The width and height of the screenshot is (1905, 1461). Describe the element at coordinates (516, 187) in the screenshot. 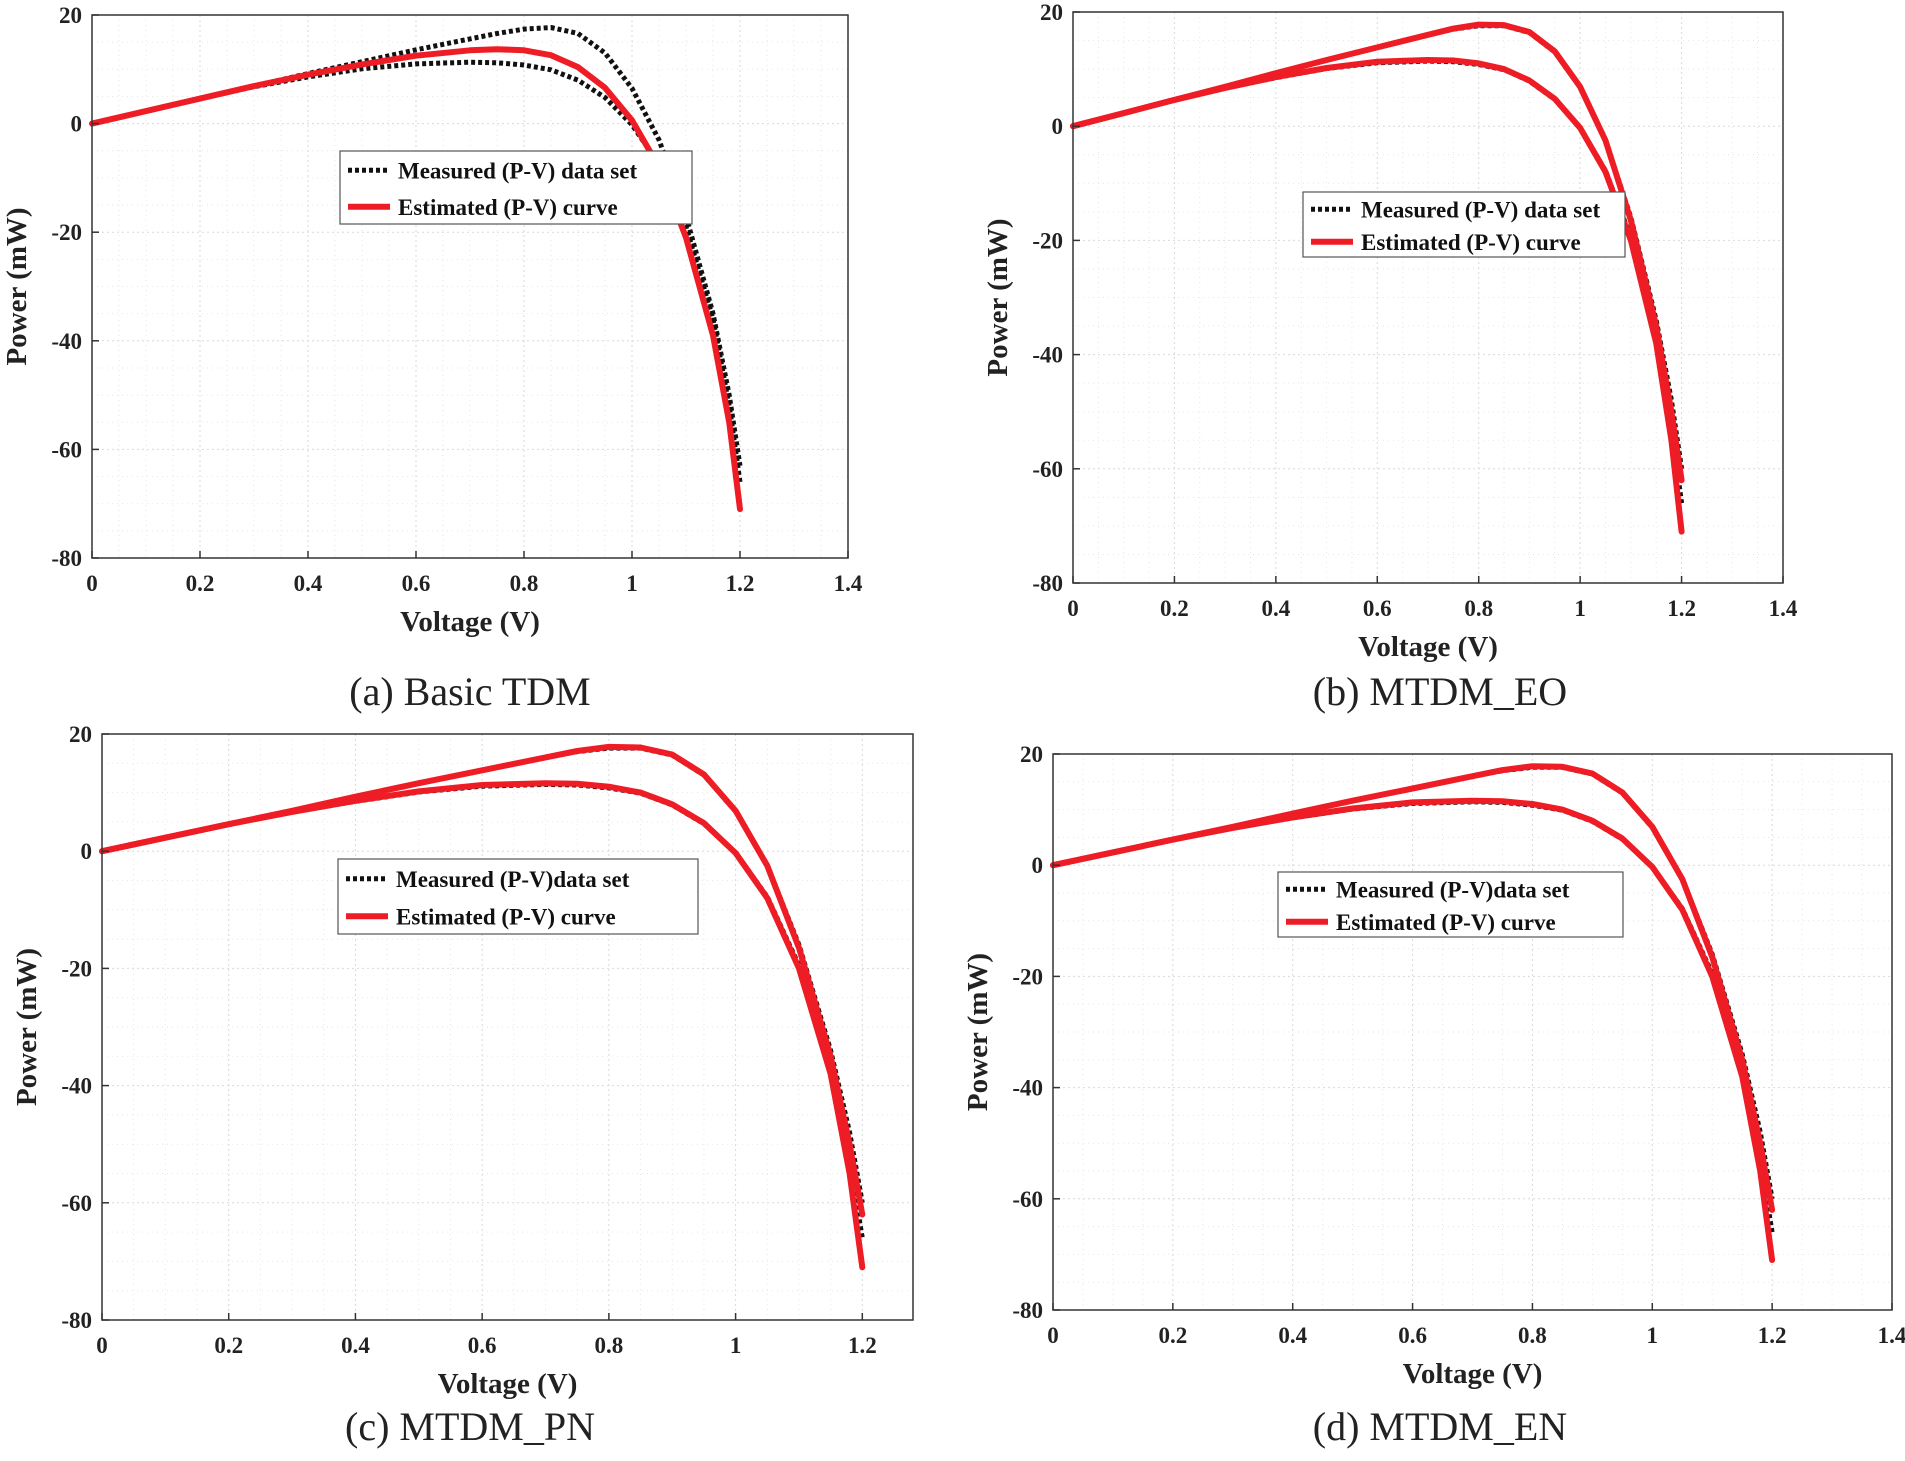

I see `chart-1-legend-box` at that location.